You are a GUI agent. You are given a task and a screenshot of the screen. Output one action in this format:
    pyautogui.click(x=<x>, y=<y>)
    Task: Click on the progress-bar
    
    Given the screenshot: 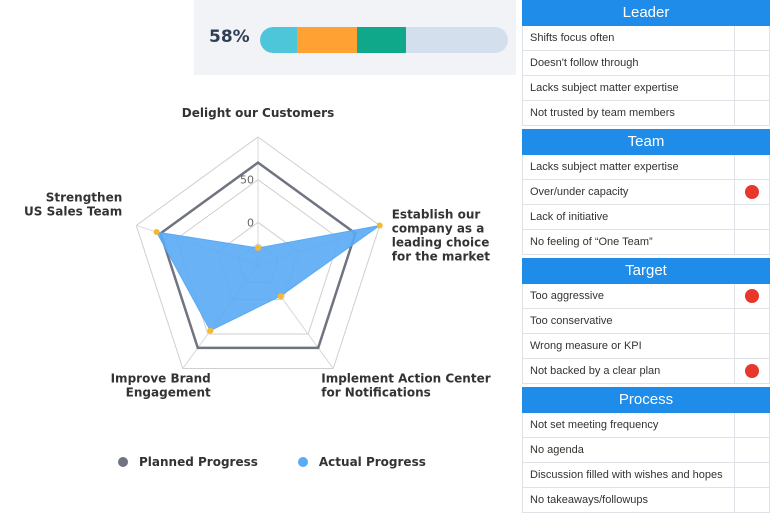 What is the action you would take?
    pyautogui.click(x=384, y=40)
    